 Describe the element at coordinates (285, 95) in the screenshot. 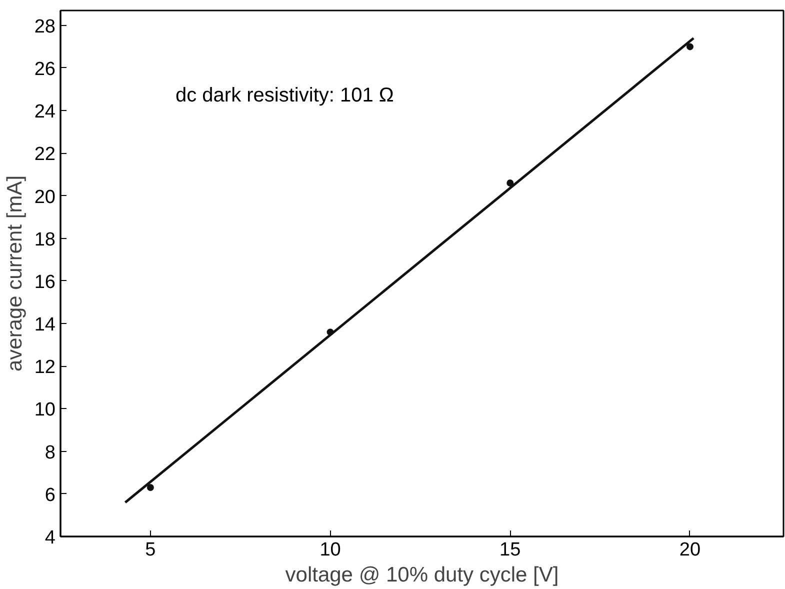

I see `annotation: dc dark resistivity: 101 Ω` at that location.